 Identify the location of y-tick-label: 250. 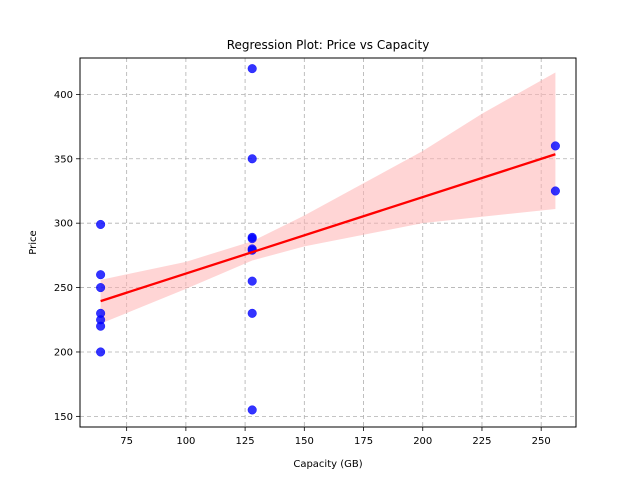
(63, 288).